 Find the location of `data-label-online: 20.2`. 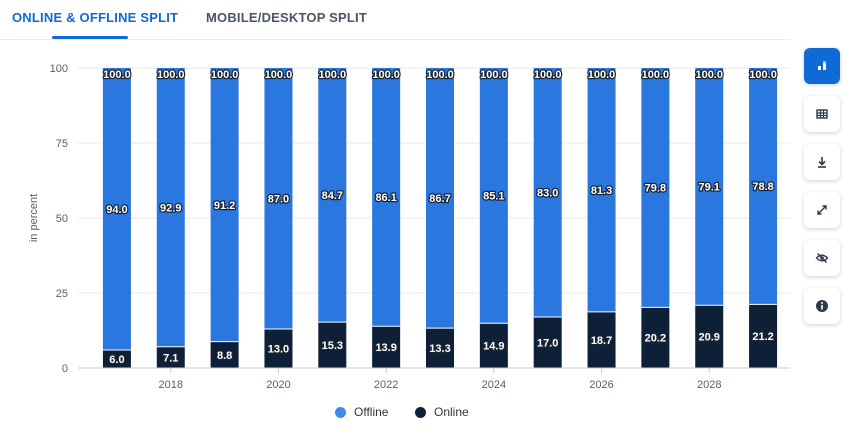

data-label-online: 20.2 is located at coordinates (655, 339).